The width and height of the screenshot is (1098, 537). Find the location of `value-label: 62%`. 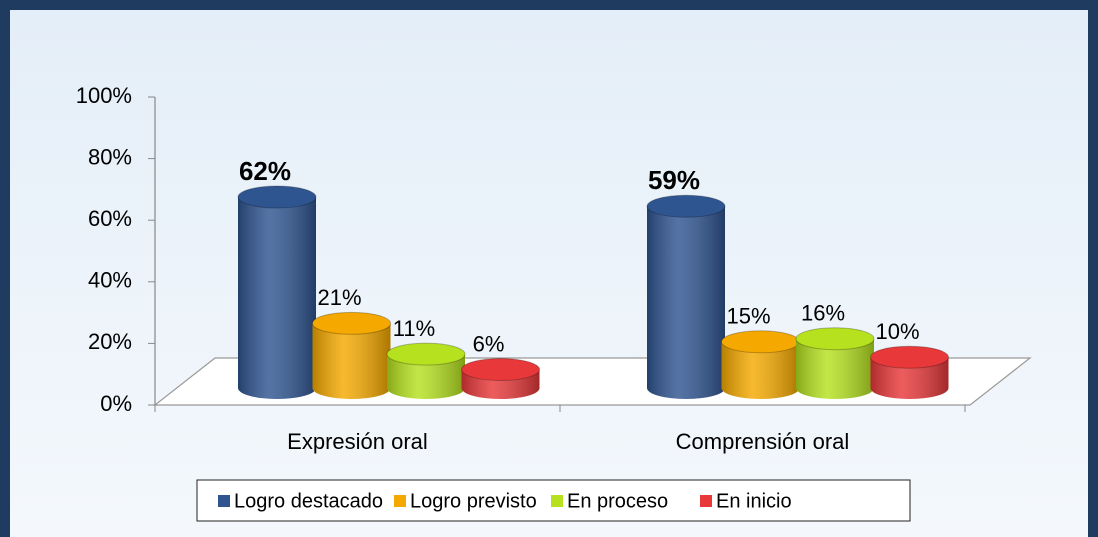

value-label: 62% is located at coordinates (265, 171).